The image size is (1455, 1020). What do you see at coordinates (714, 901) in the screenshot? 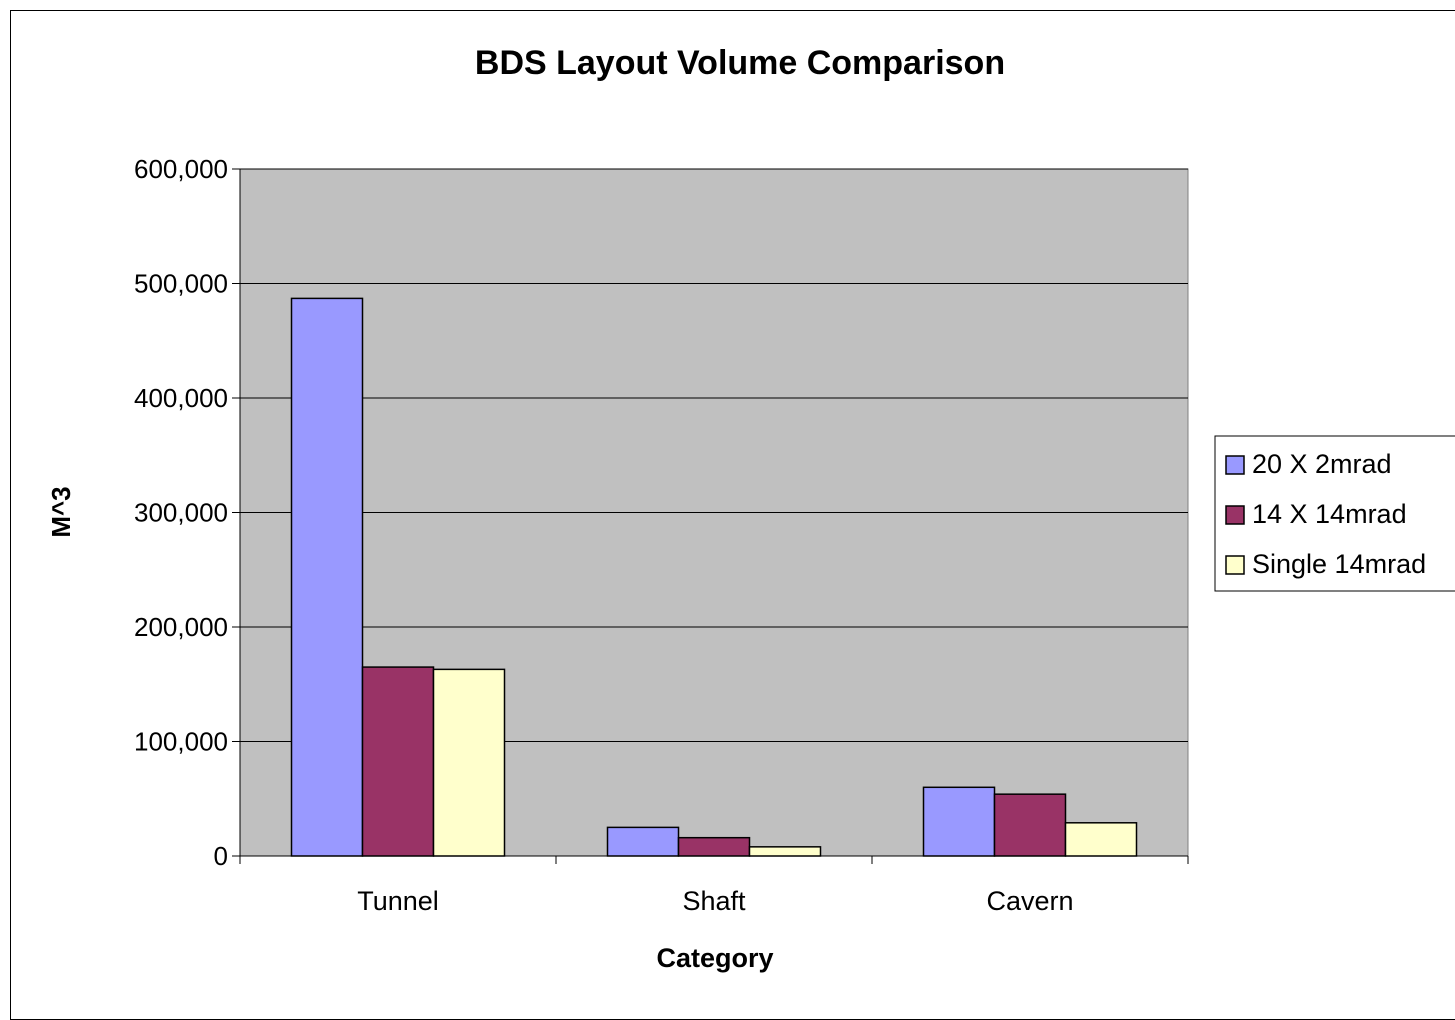
I see `x-tick-label: Shaft` at bounding box center [714, 901].